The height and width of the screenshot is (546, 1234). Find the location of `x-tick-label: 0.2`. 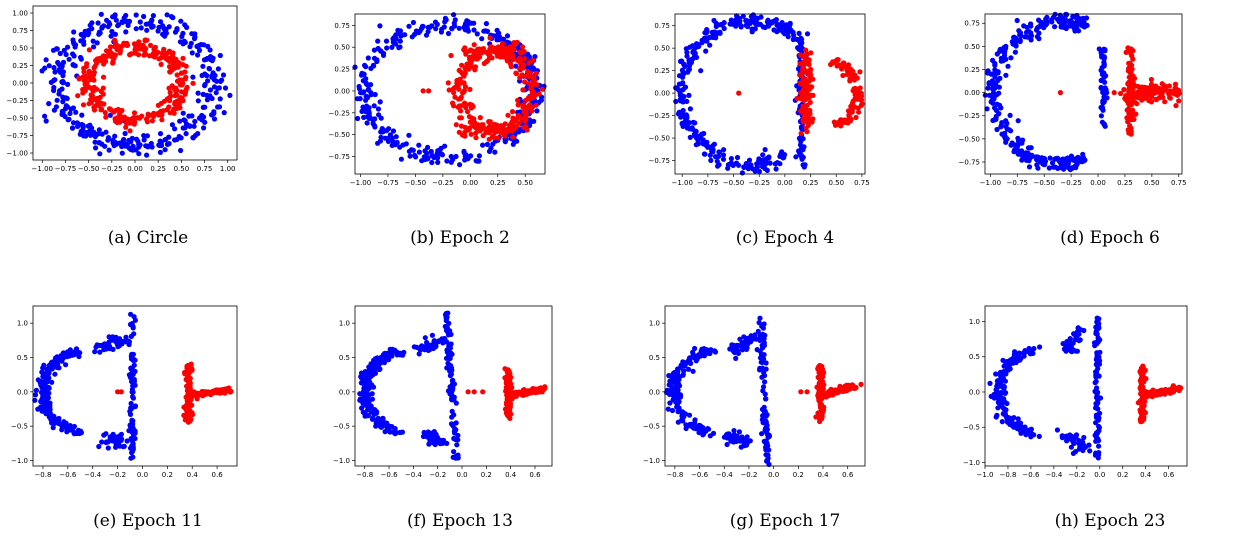

x-tick-label: 0.2 is located at coordinates (1122, 475).